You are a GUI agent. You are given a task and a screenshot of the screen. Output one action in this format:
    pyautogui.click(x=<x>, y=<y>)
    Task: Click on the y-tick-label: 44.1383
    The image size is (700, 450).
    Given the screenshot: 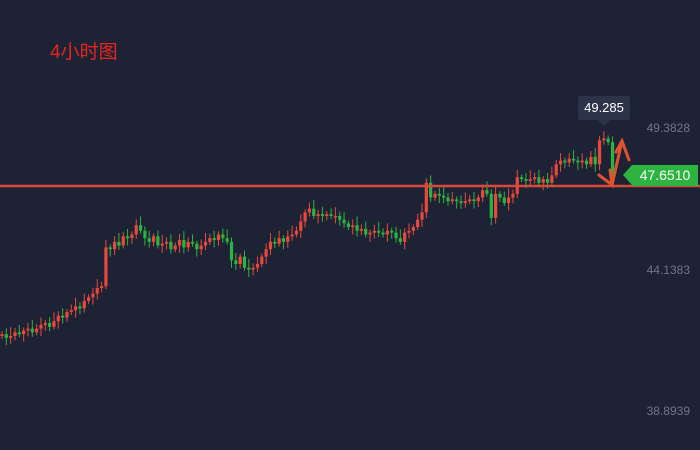 What is the action you would take?
    pyautogui.click(x=668, y=270)
    